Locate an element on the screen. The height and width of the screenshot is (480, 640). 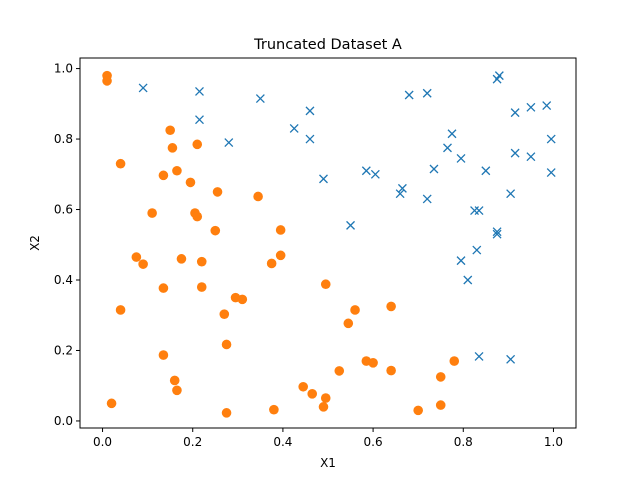
y-axis: 0.0 0.2 0.4 0.6 0.8 1.0 is located at coordinates (67, 245).